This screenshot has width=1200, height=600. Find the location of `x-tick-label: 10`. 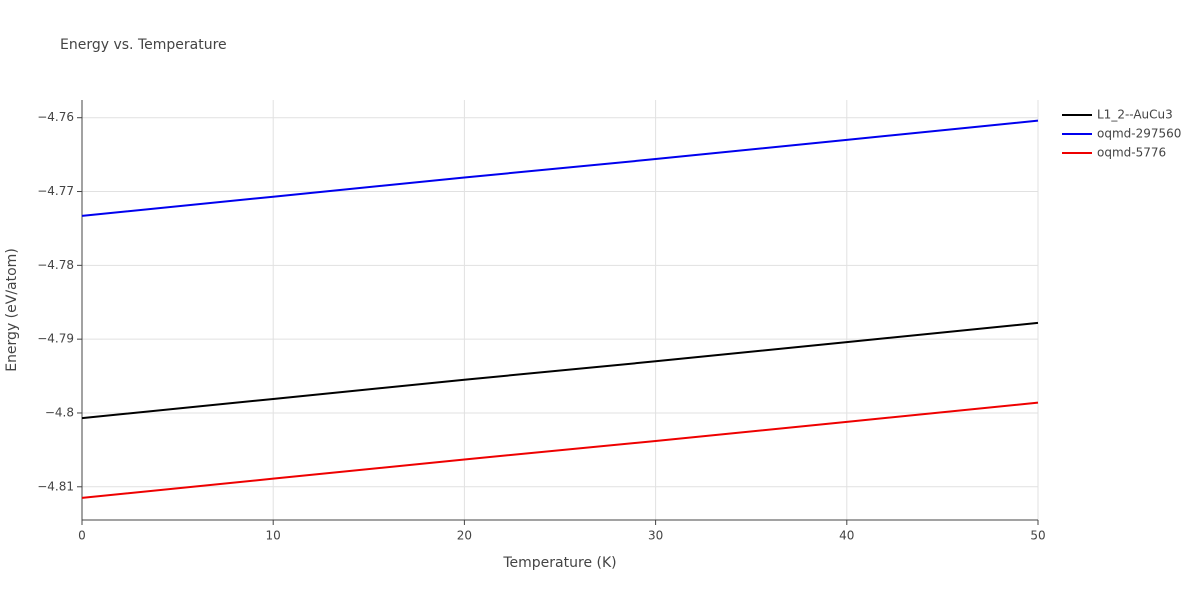

x-tick-label: 10 is located at coordinates (273, 536).